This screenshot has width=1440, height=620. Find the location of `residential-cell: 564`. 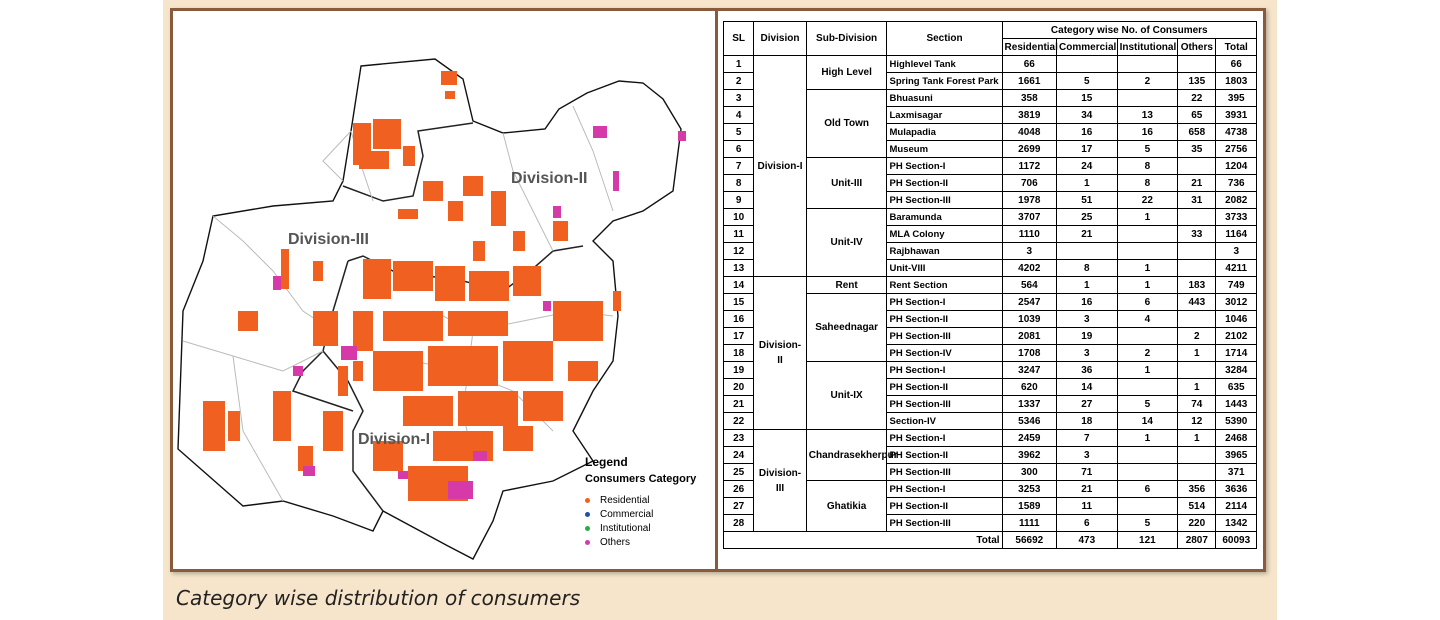

residential-cell: 564 is located at coordinates (1029, 285).